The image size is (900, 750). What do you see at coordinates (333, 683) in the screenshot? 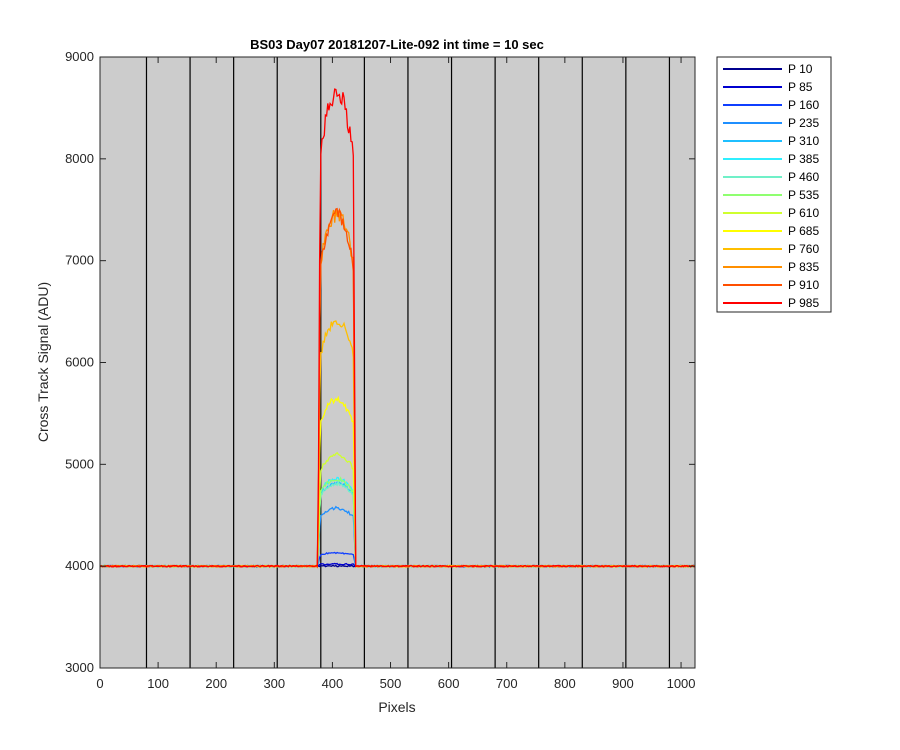
I see `x-tick-label: 400` at bounding box center [333, 683].